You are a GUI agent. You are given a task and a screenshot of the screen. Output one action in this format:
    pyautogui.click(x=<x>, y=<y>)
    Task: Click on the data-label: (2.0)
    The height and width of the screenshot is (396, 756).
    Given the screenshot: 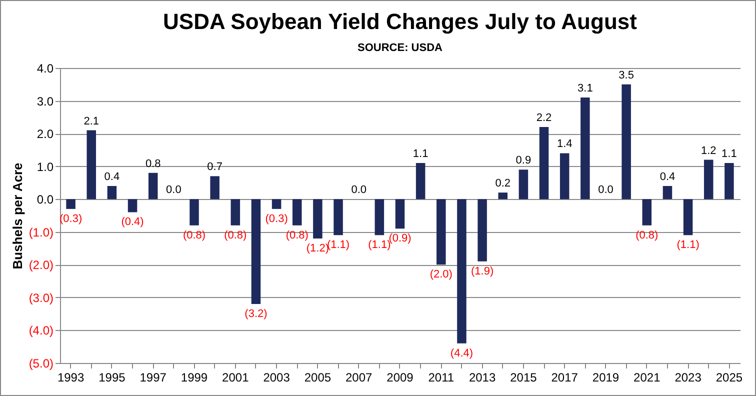 What is the action you would take?
    pyautogui.click(x=441, y=274)
    